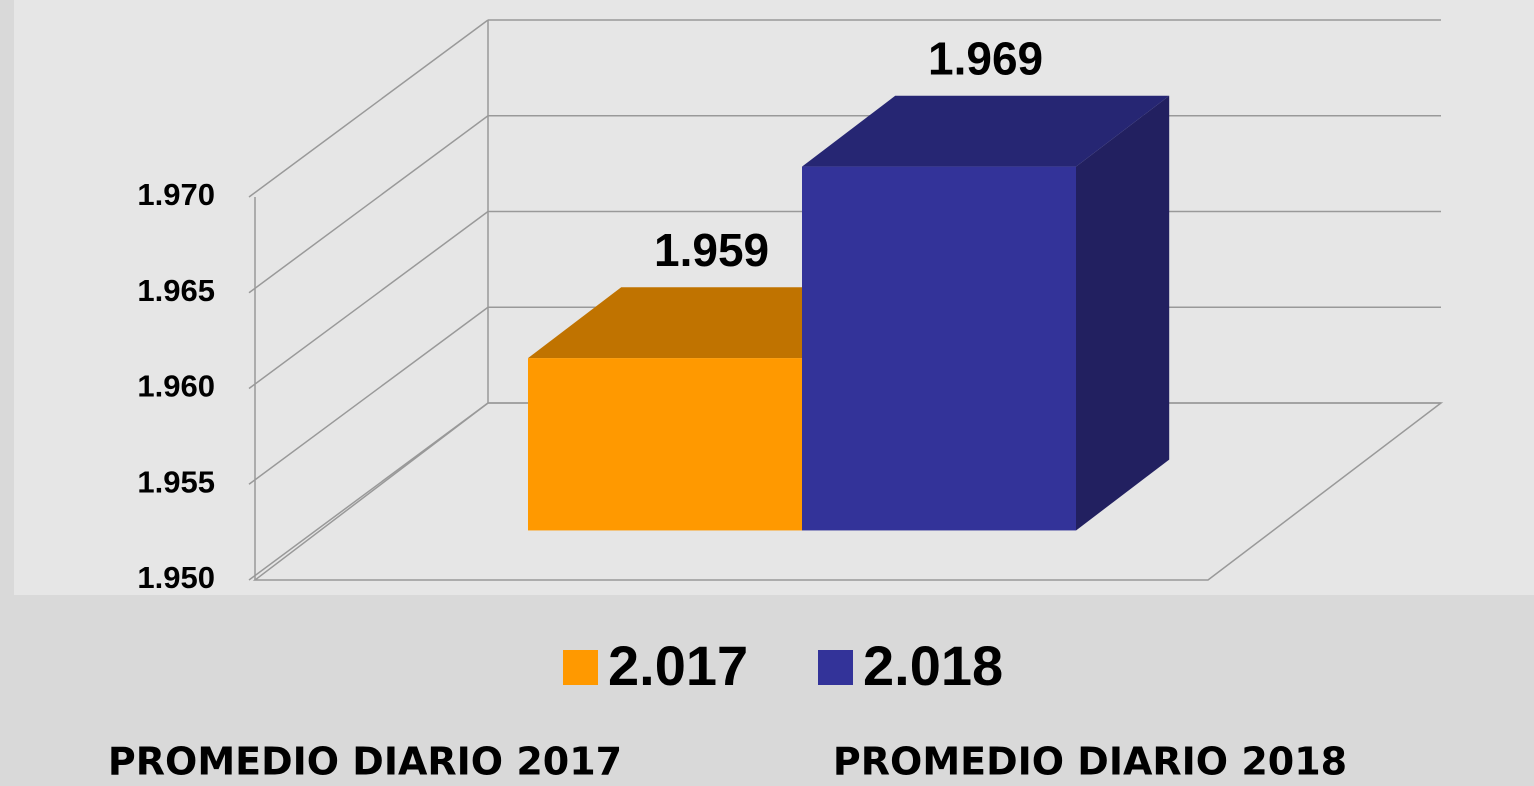  What do you see at coordinates (365, 762) in the screenshot?
I see `annotation: PROMEDIO DIARIO 2017` at bounding box center [365, 762].